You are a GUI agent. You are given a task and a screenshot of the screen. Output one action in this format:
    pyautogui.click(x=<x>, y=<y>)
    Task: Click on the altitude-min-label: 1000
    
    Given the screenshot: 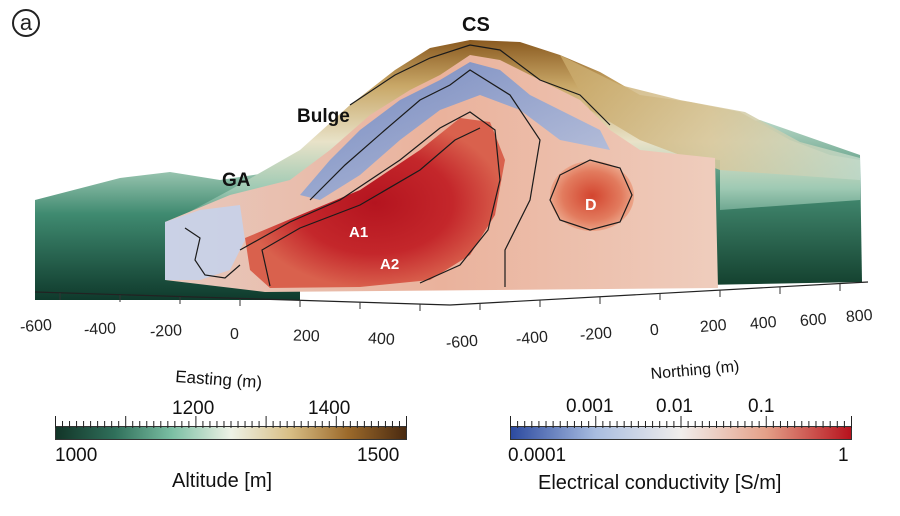 What is the action you would take?
    pyautogui.click(x=76, y=455)
    